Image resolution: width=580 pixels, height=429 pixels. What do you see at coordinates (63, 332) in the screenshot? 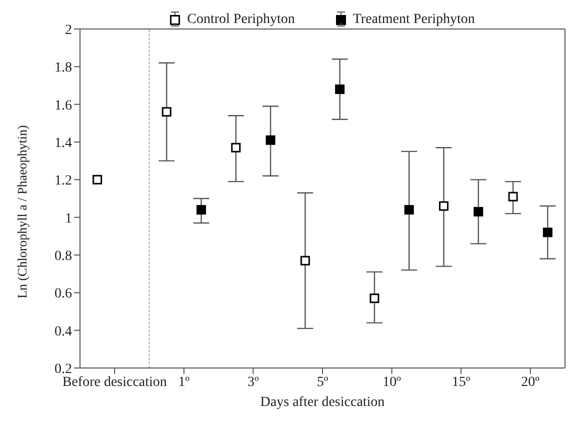
I see `y-tick-label: 0.4` at bounding box center [63, 332].